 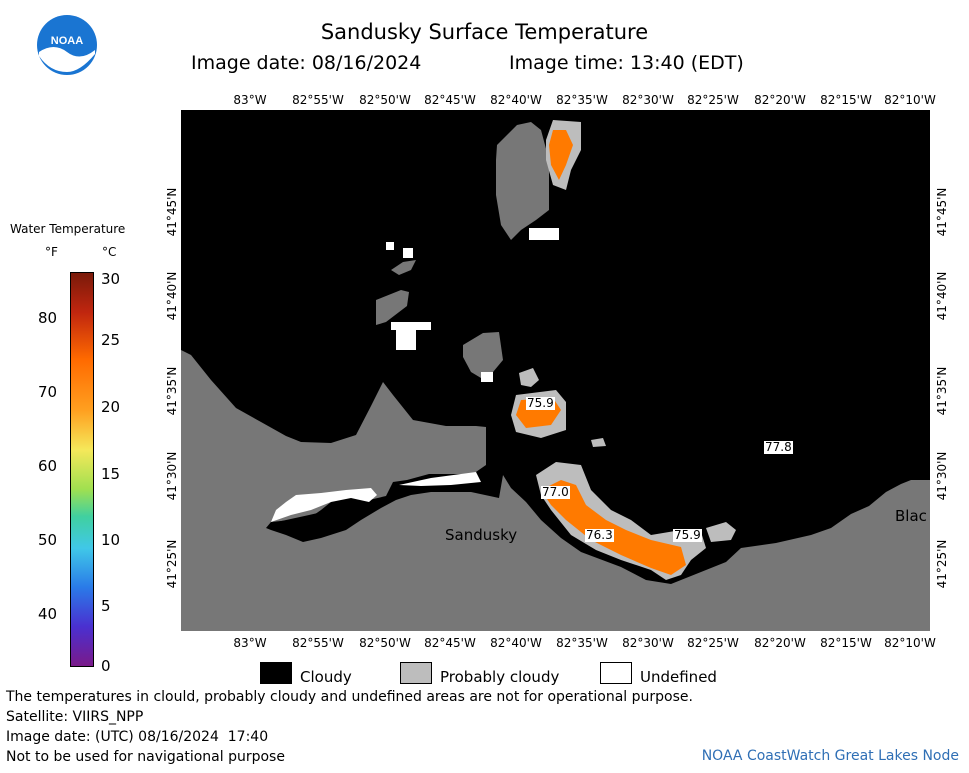 What do you see at coordinates (106, 606) in the screenshot?
I see `legend-c-tick-5: 5` at bounding box center [106, 606].